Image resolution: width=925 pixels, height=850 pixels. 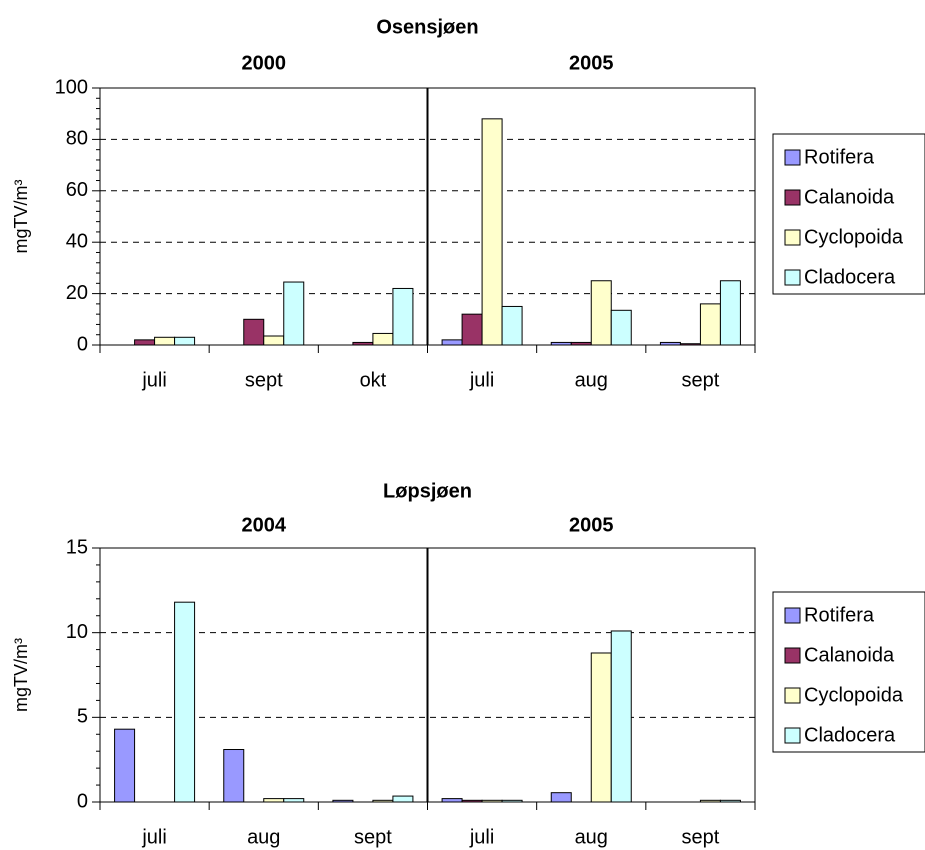 I want to click on bar-cladocera-okt, so click(x=403, y=316).